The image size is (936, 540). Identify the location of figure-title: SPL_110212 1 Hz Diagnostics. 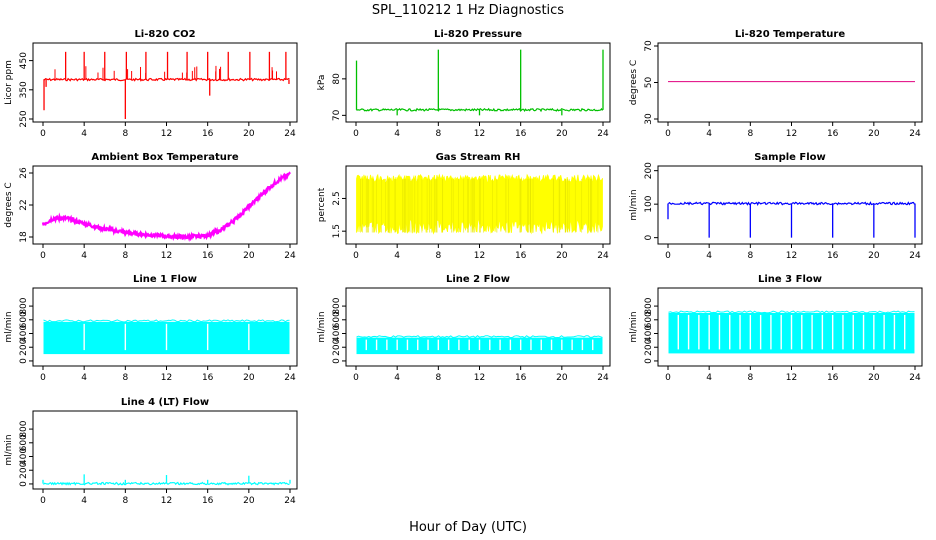
(468, 10).